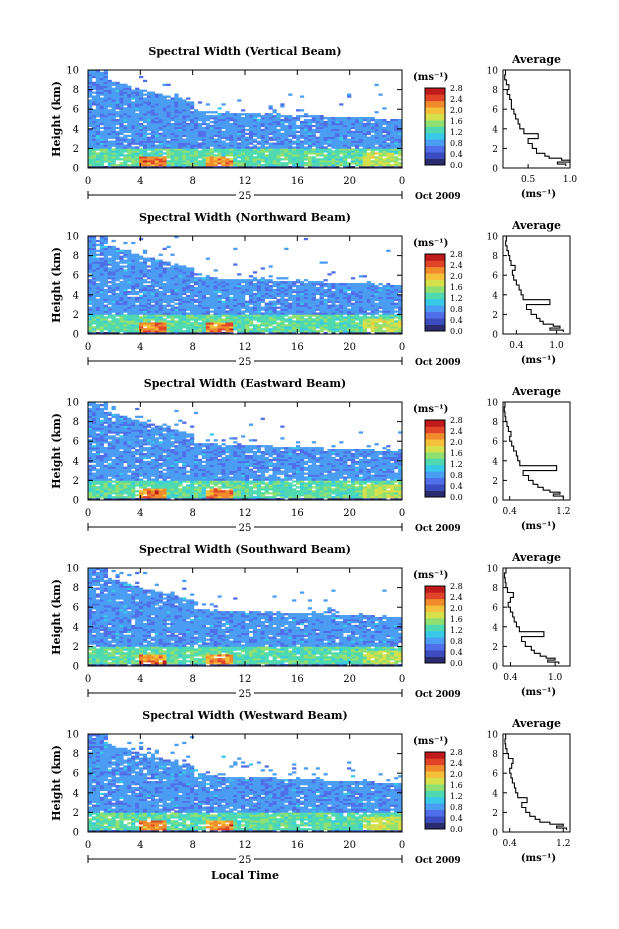 This screenshot has width=619, height=929. What do you see at coordinates (192, 347) in the screenshot?
I see `x-tick-label: 8` at bounding box center [192, 347].